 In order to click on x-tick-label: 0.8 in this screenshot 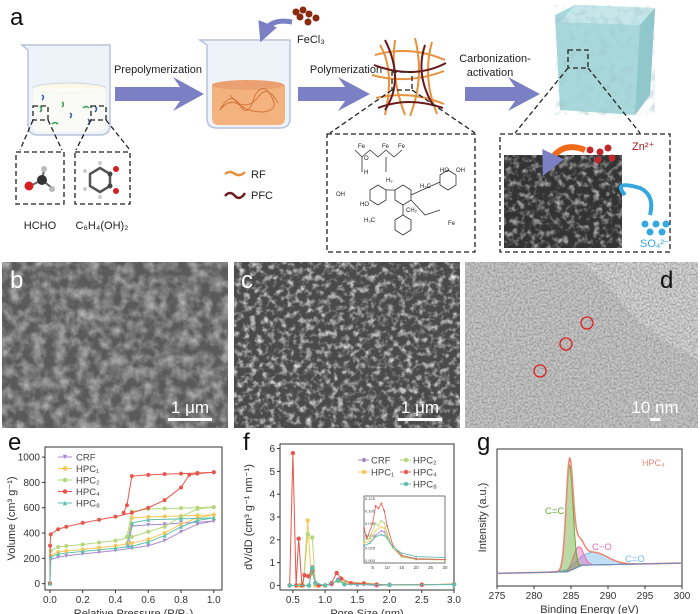, I will do `click(181, 600)`.